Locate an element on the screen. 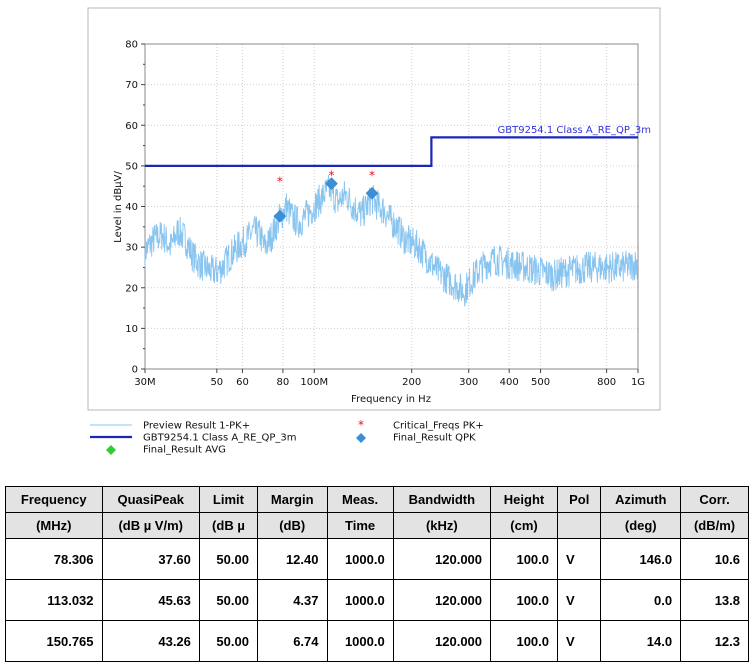 The width and height of the screenshot is (753, 666). column-header: Time is located at coordinates (360, 525).